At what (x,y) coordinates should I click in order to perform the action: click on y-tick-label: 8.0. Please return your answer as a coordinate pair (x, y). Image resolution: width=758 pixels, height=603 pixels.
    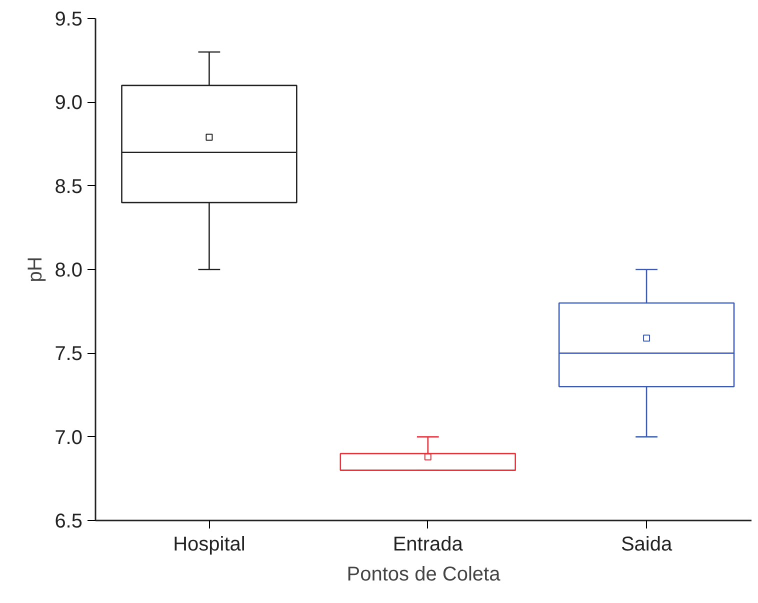
    Looking at the image, I should click on (68, 271).